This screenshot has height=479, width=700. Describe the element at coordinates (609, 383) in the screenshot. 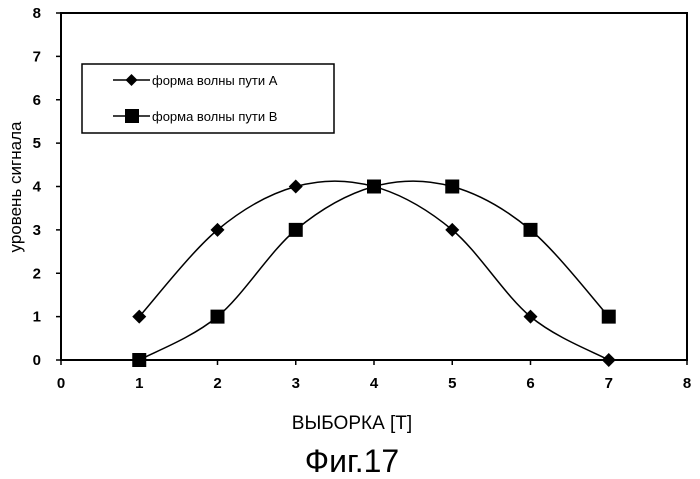

I see `x-tick-label: 7` at that location.